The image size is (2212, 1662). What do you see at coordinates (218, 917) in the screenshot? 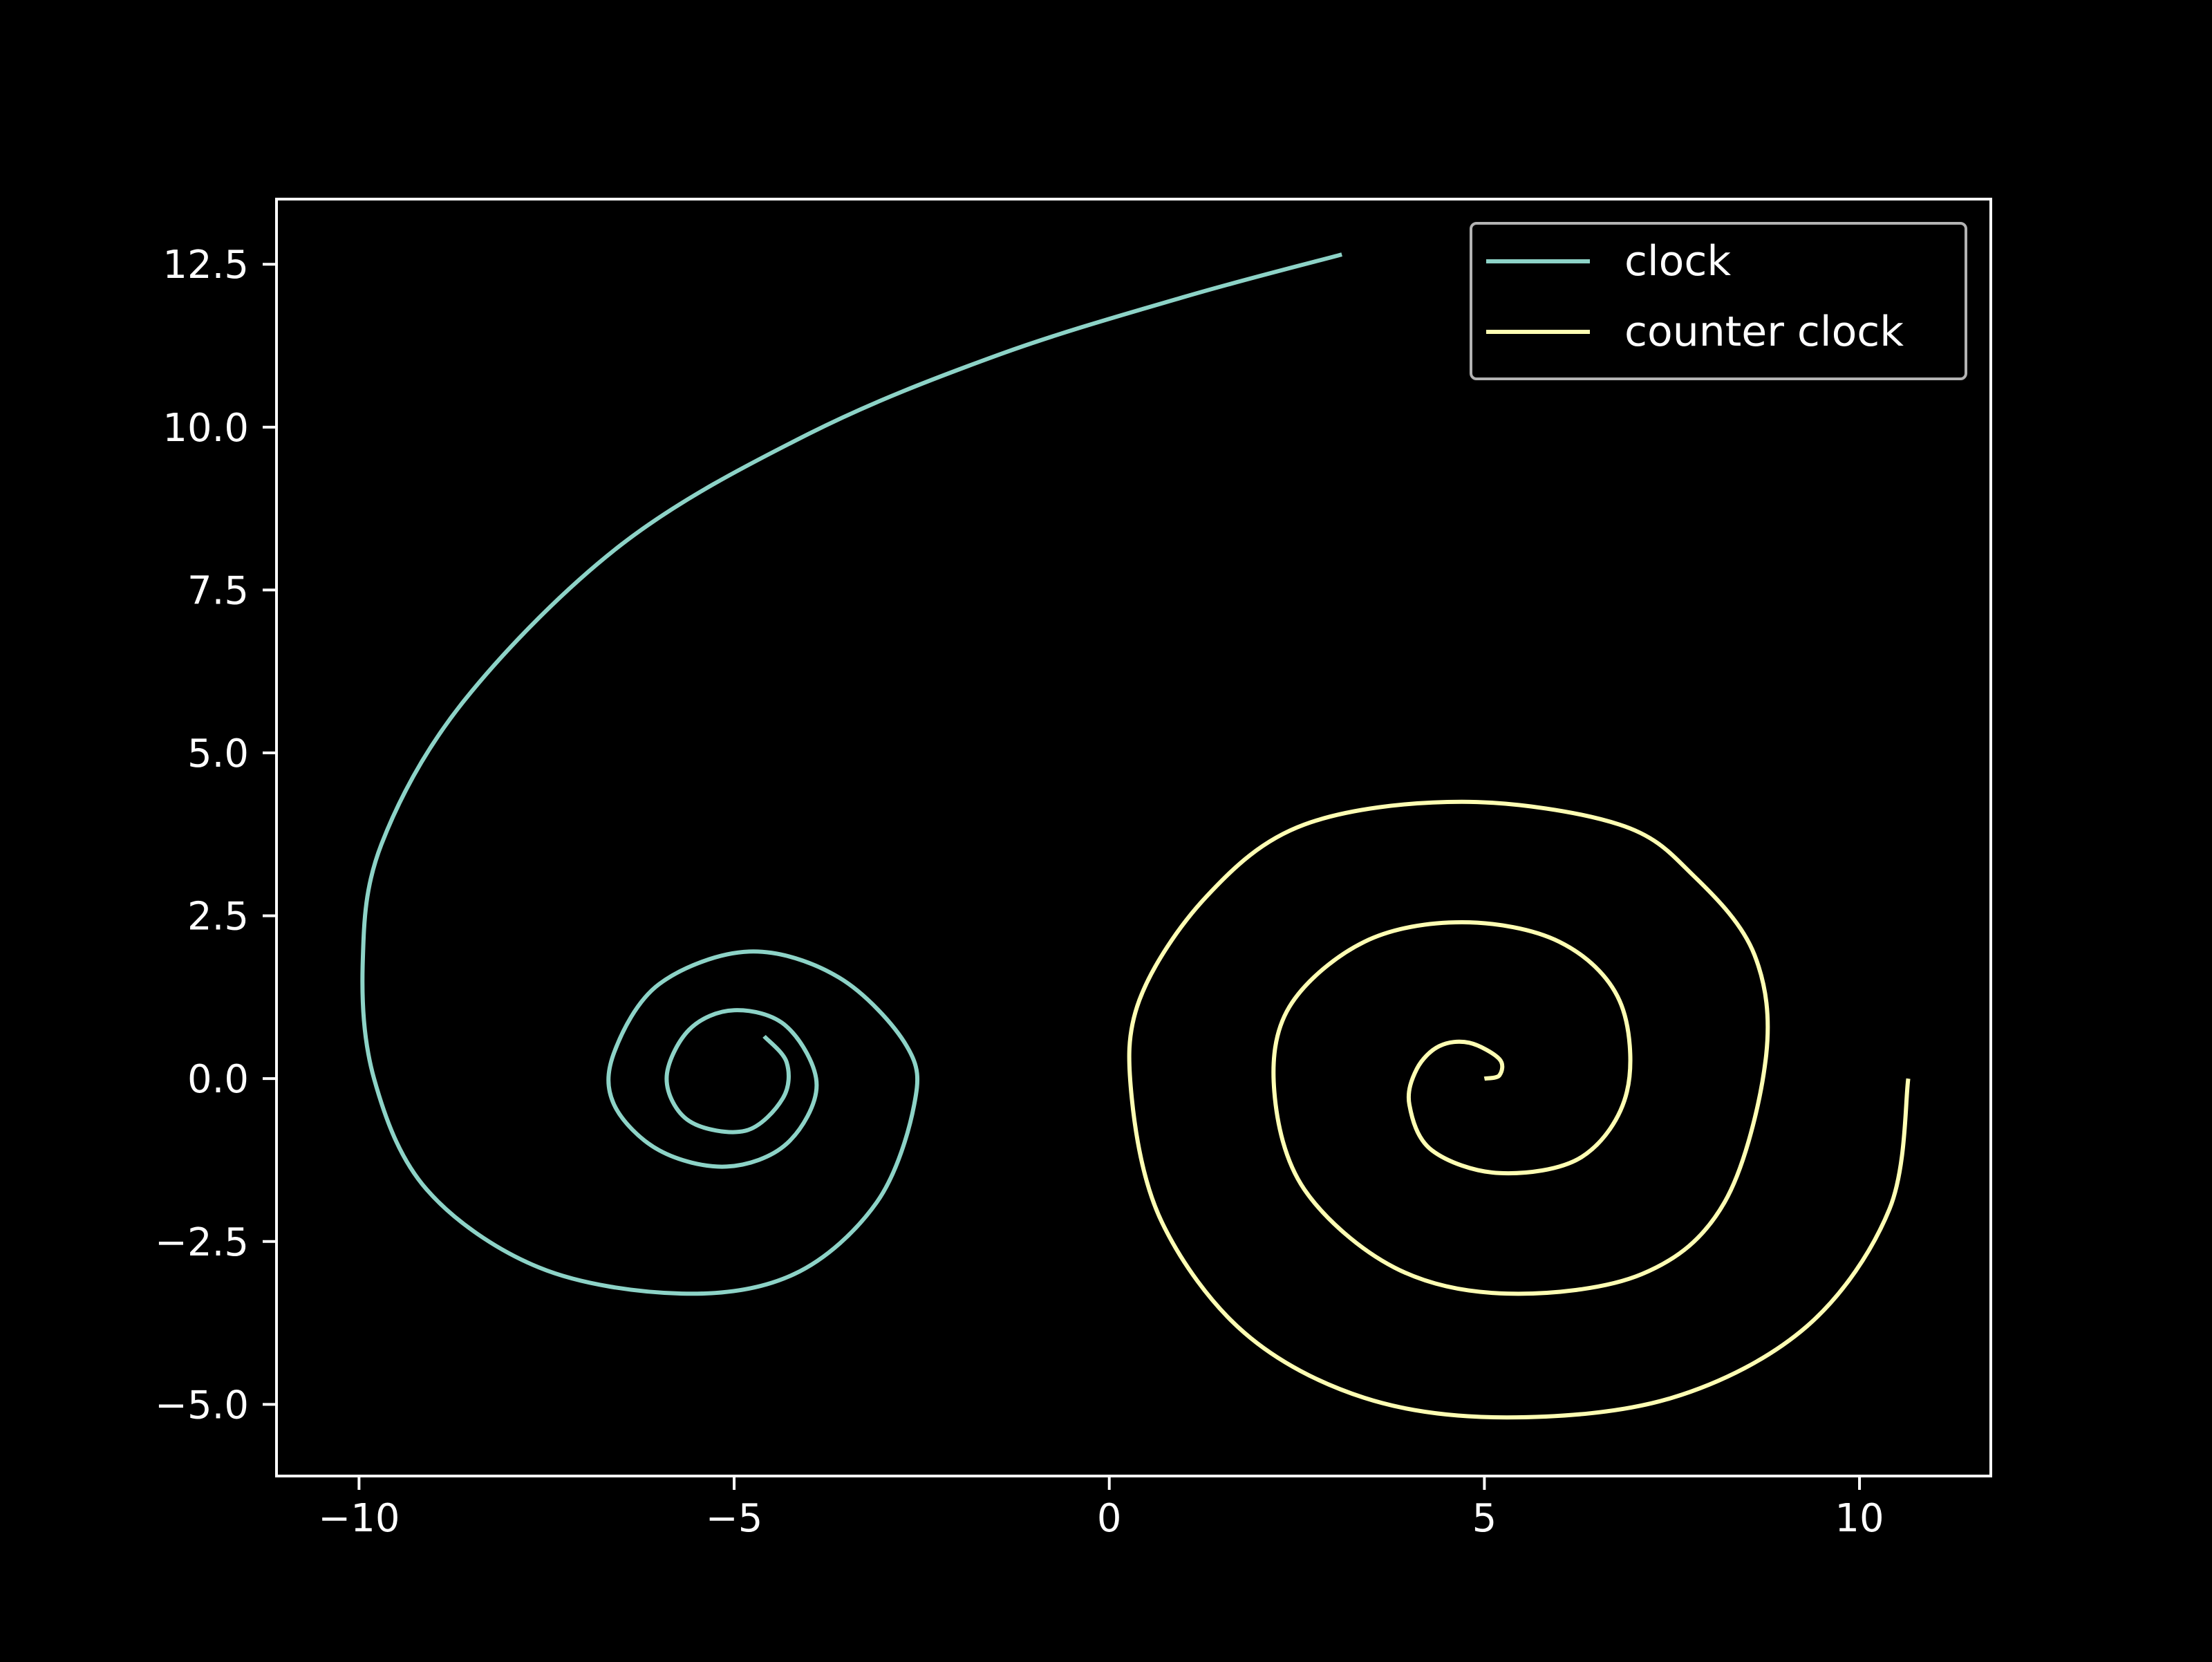
I see `y-tick-label: 2.5` at bounding box center [218, 917].